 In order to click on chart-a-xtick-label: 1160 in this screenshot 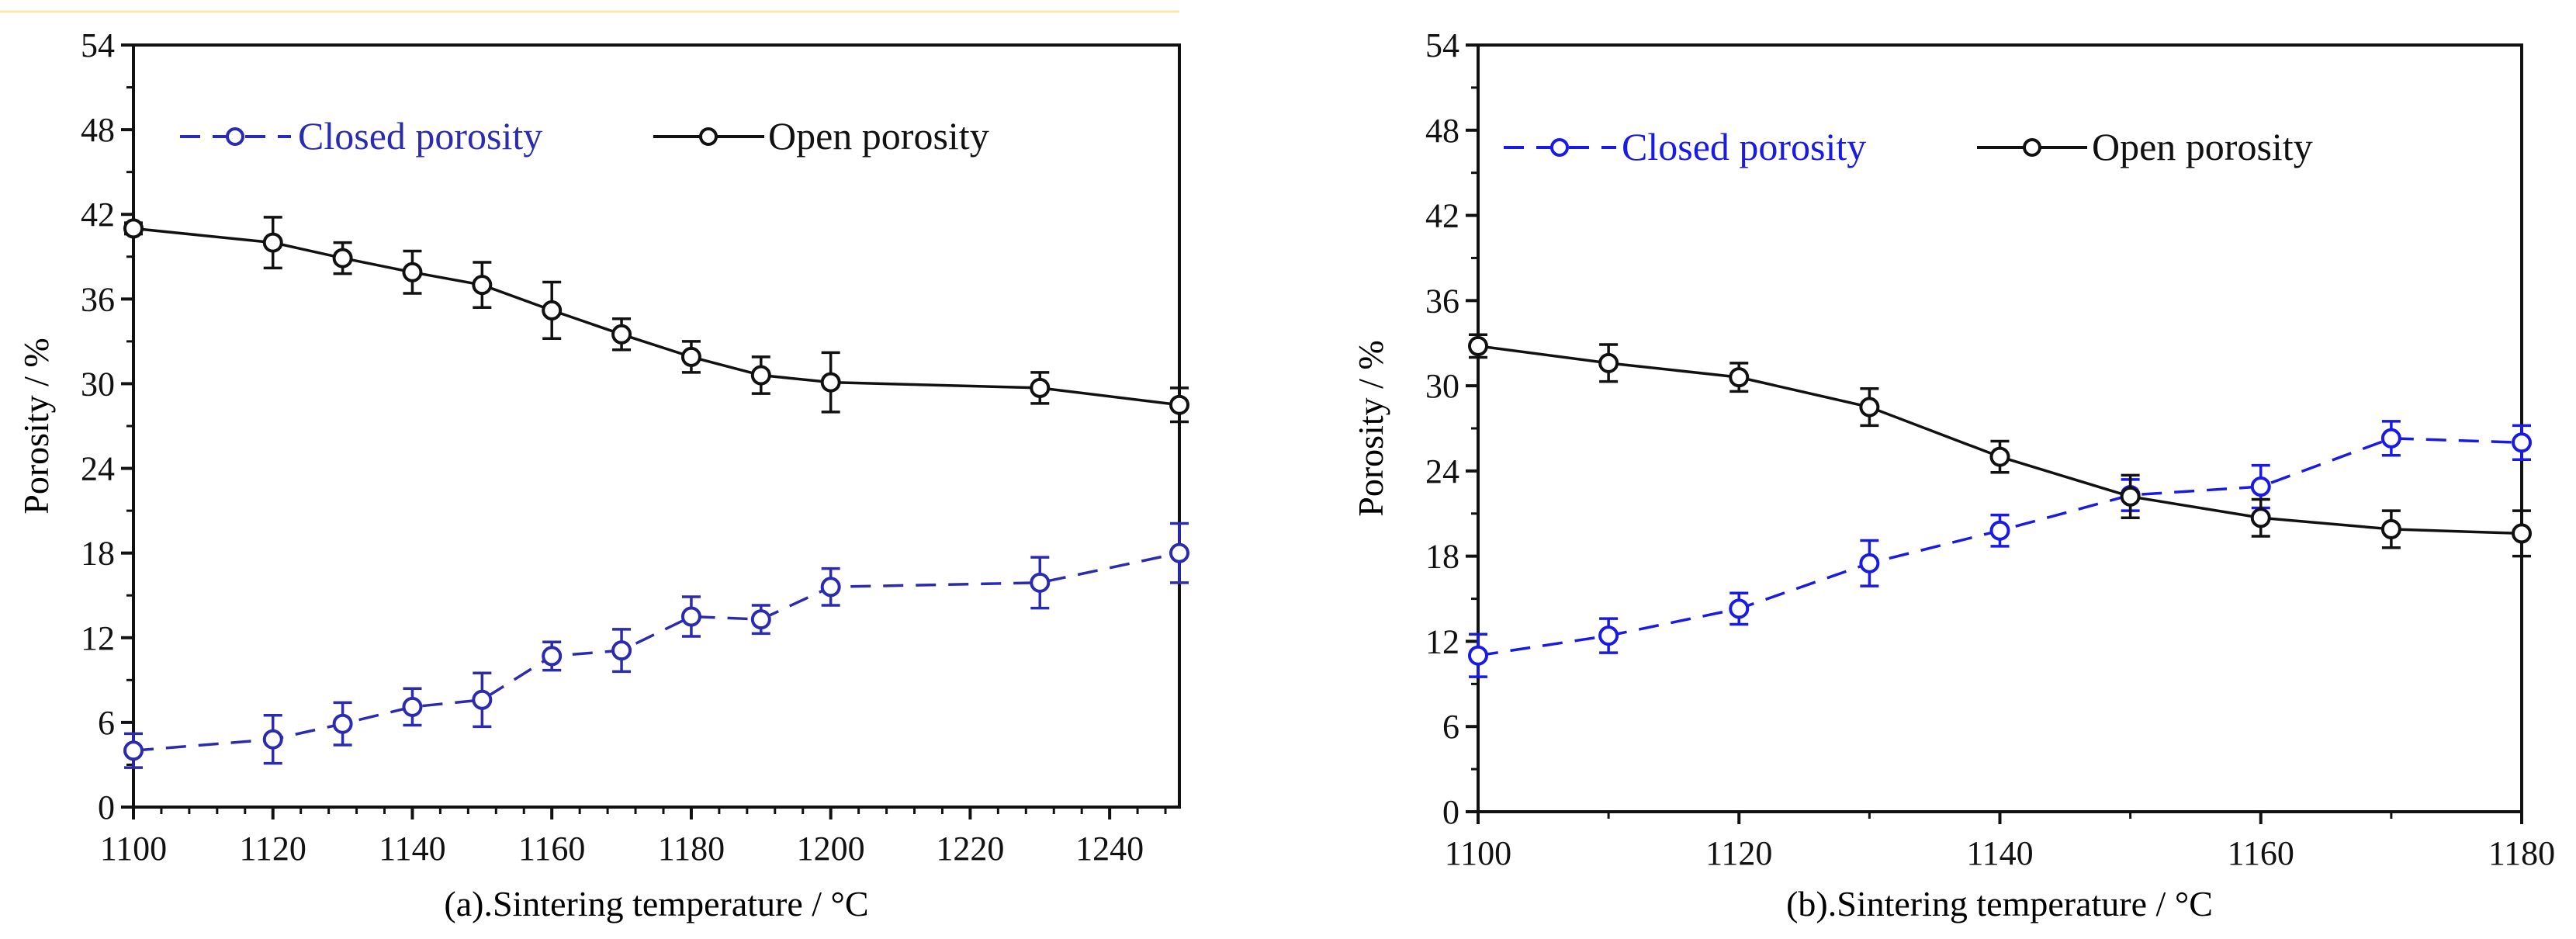, I will do `click(551, 849)`.